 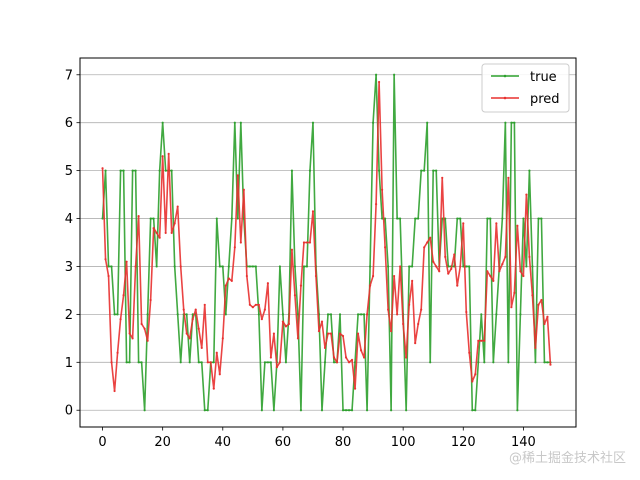 I want to click on x-tick-label-120: 120, so click(x=463, y=442).